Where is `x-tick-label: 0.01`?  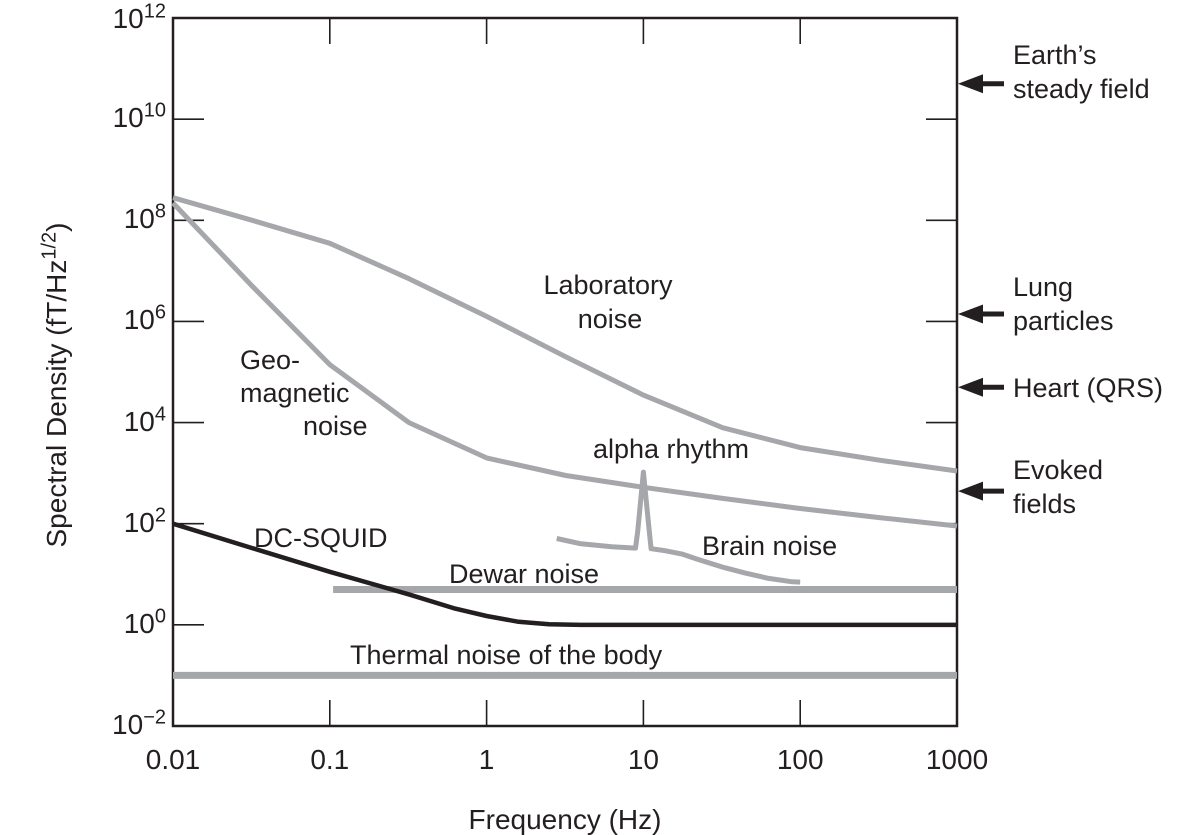
x-tick-label: 0.01 is located at coordinates (173, 759).